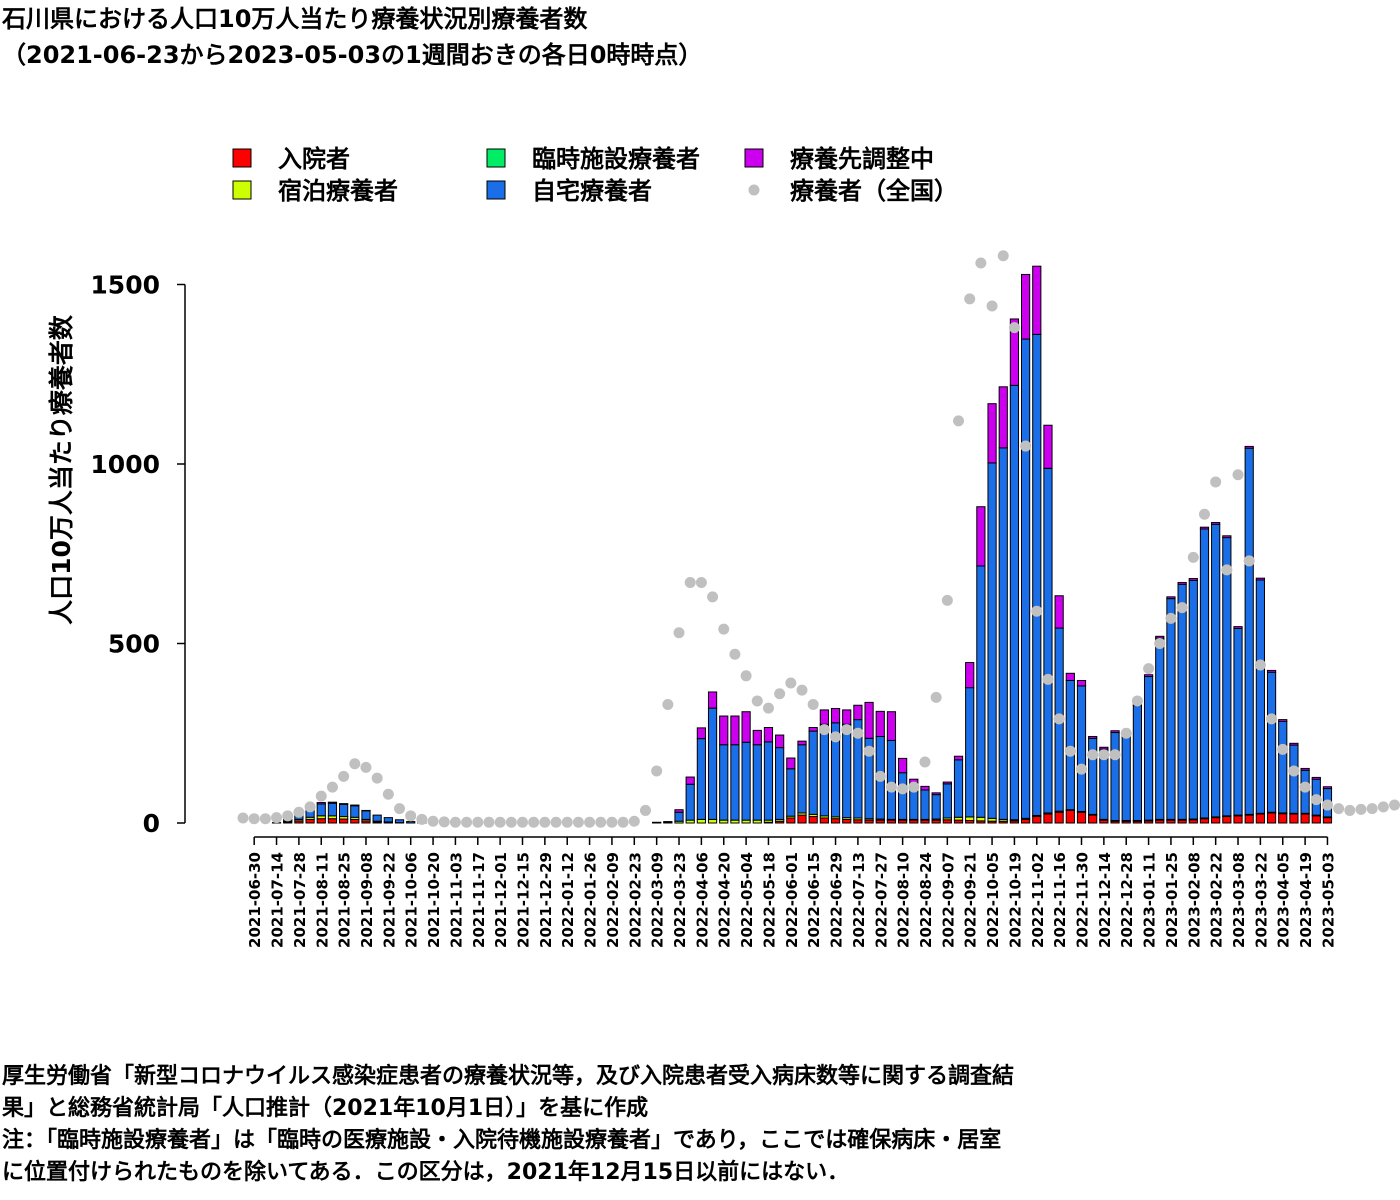 The image size is (1400, 1200). Describe the element at coordinates (1105, 900) in the screenshot. I see `x-tick-label: 2022-12-14` at that location.